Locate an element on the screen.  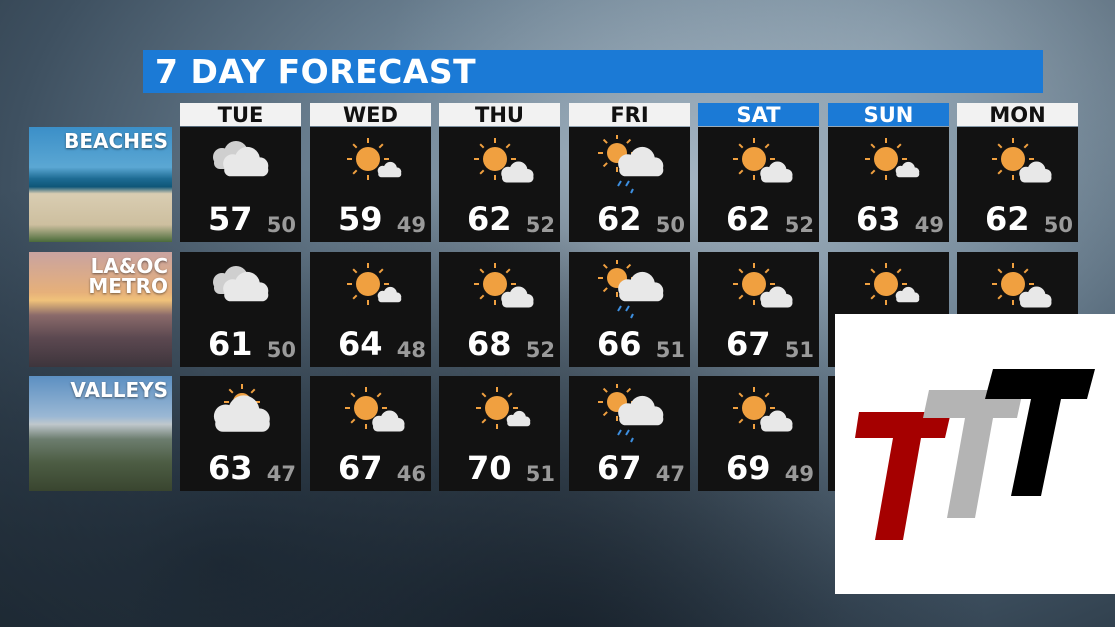
region-label-line: LA&OC is located at coordinates (129, 266).